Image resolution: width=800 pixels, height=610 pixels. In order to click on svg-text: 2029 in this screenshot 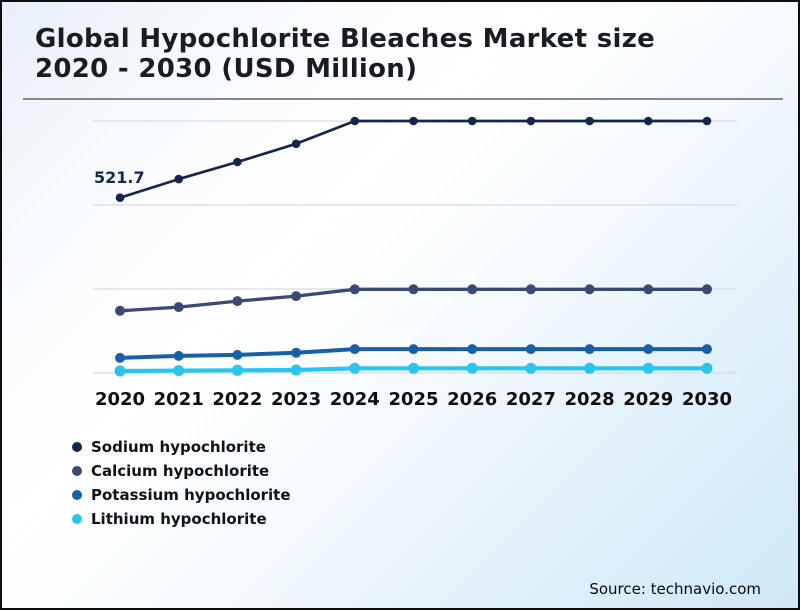, I will do `click(648, 399)`.